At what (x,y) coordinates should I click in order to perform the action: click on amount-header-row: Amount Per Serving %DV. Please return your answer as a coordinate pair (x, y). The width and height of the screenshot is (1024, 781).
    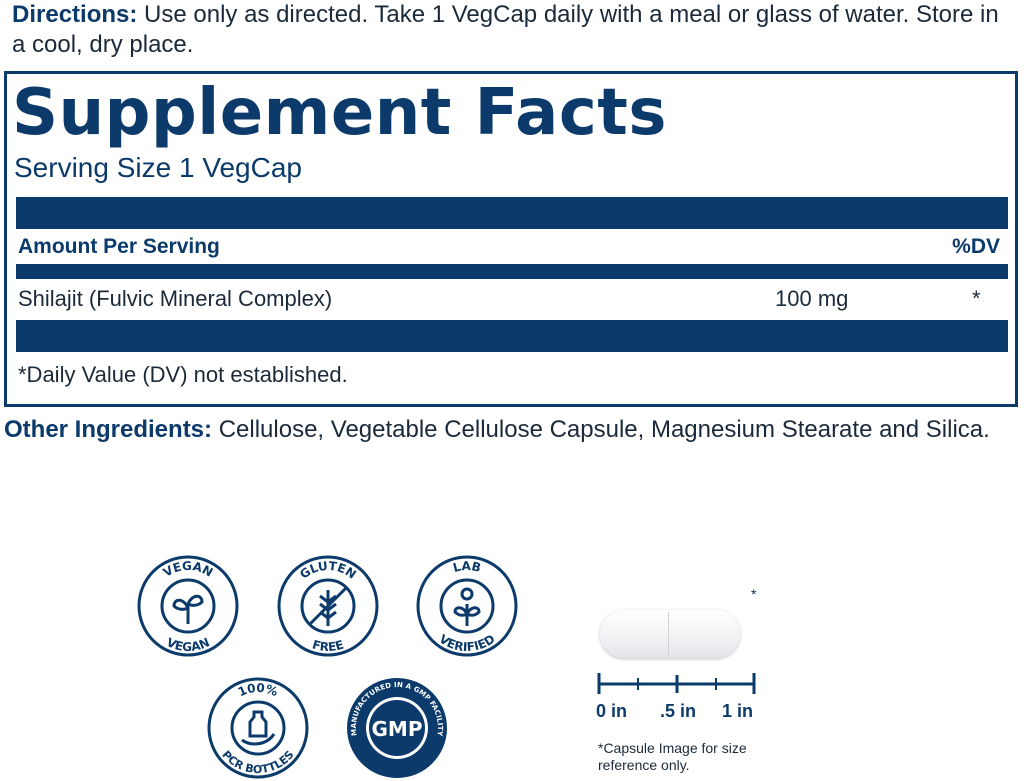
    Looking at the image, I should click on (510, 247).